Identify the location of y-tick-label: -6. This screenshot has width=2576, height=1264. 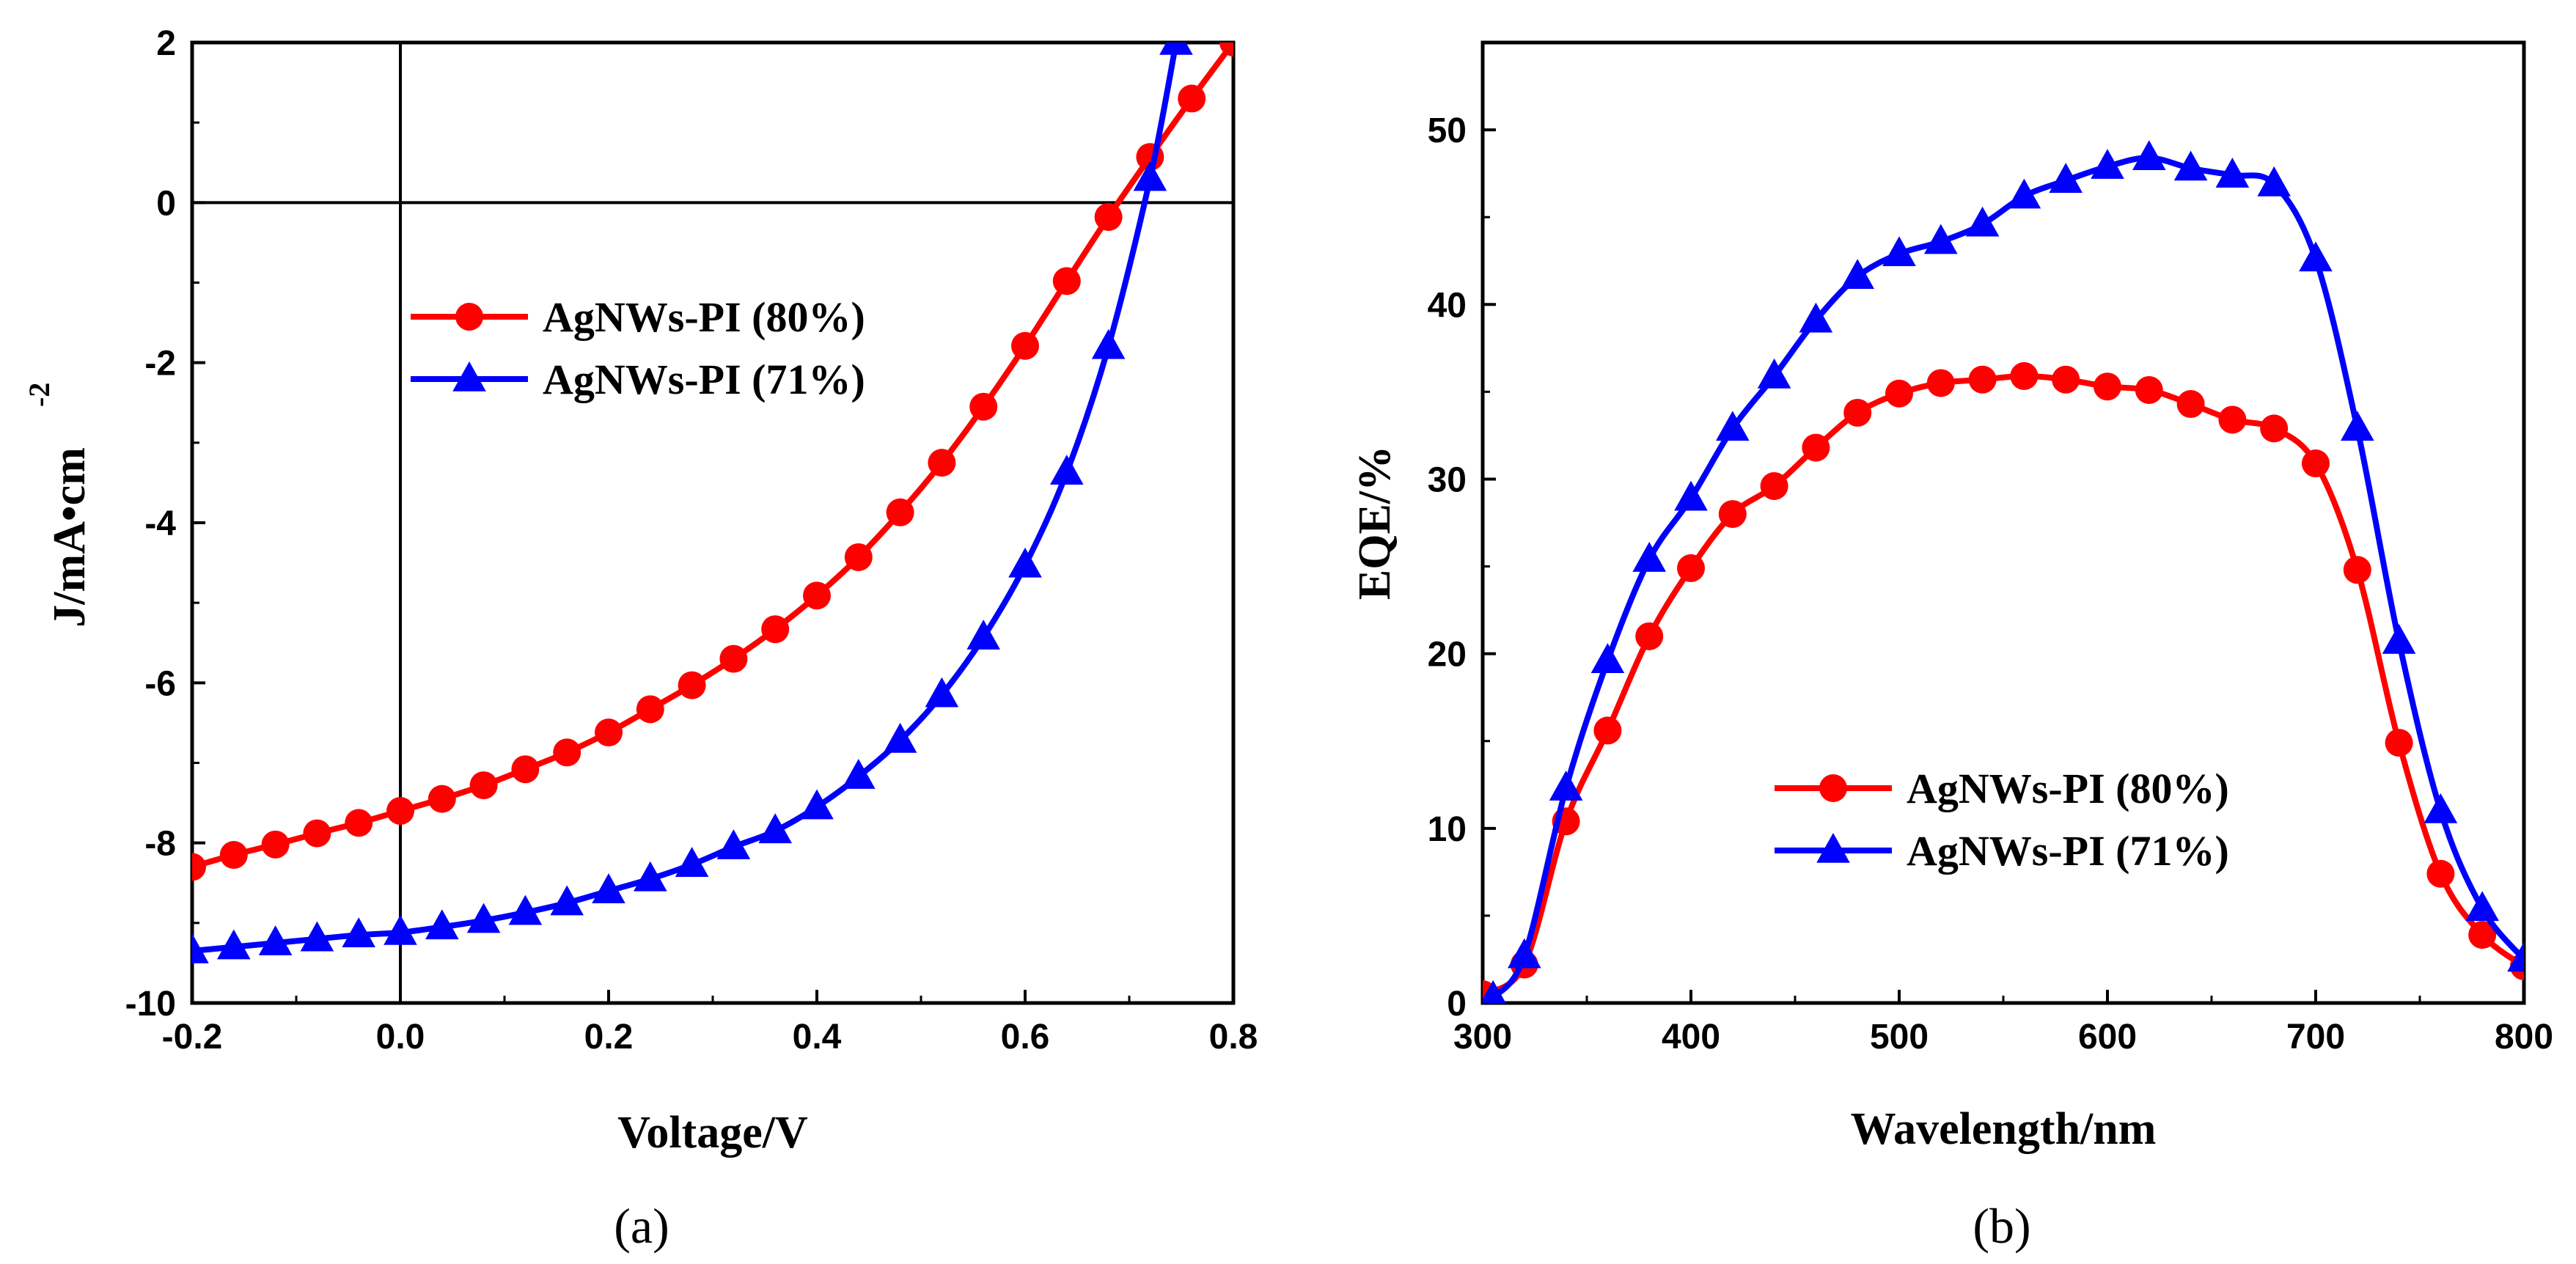
(160, 683).